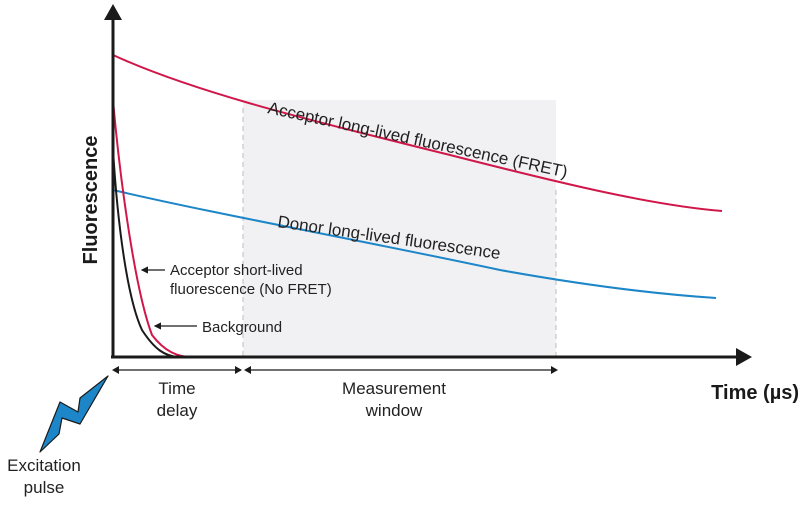  I want to click on x-axis-arrowhead, so click(744, 357).